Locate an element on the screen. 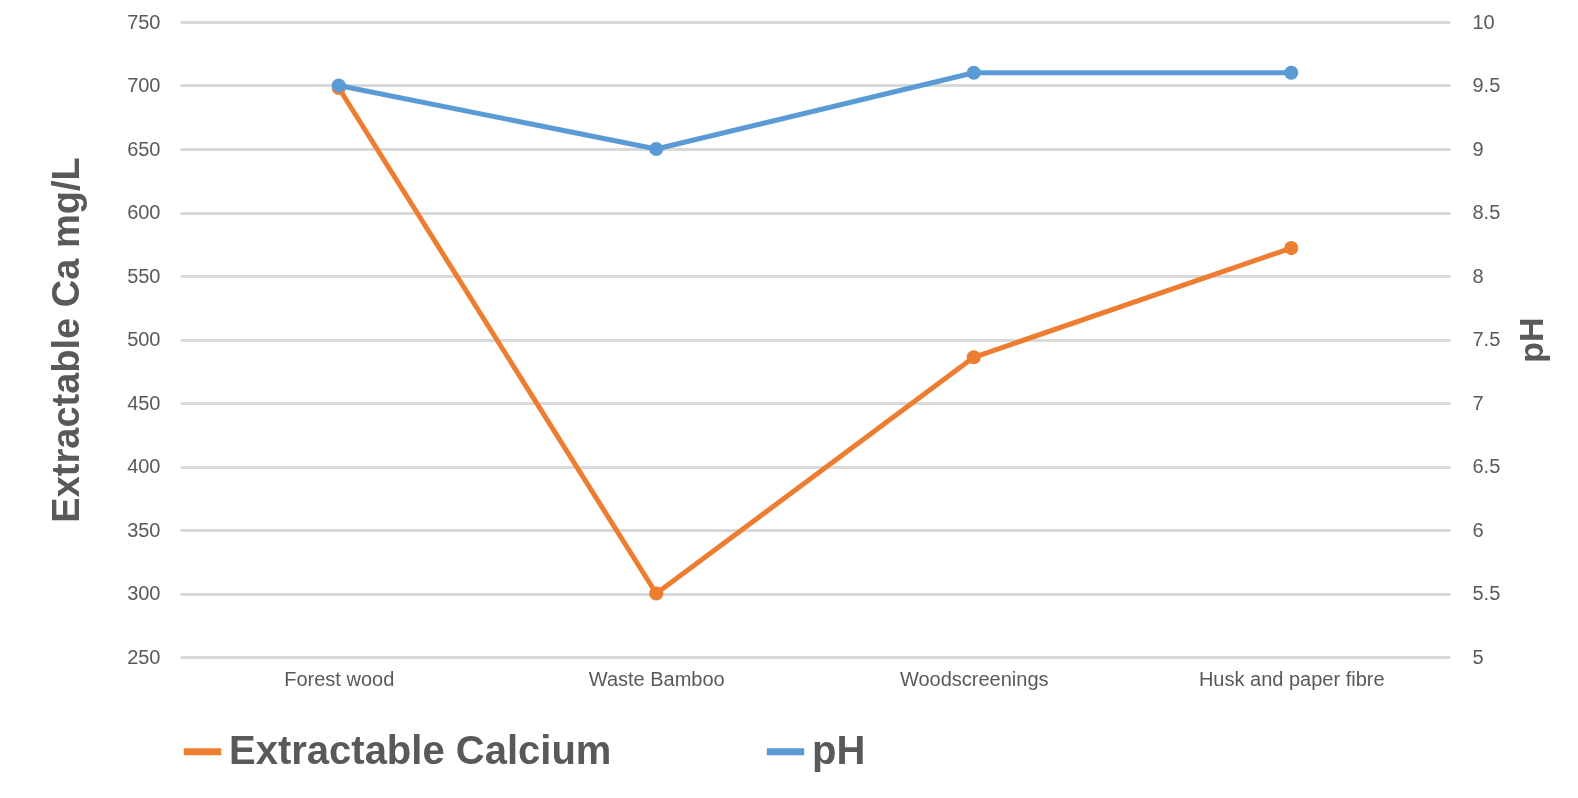  y2-tick-label: 7.5 is located at coordinates (1486, 339).